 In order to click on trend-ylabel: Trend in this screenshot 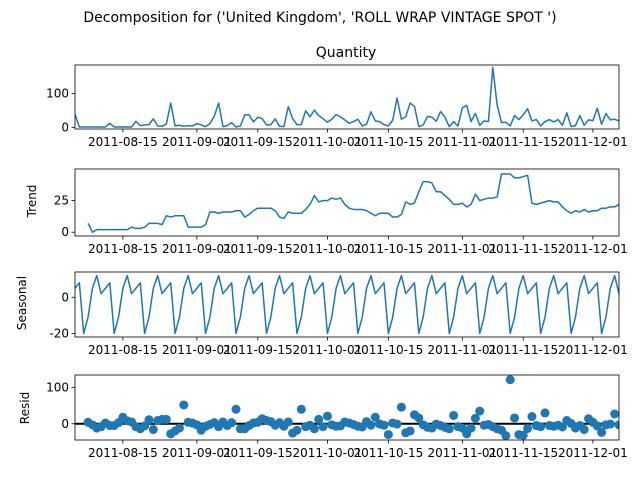, I will do `click(32, 202)`.